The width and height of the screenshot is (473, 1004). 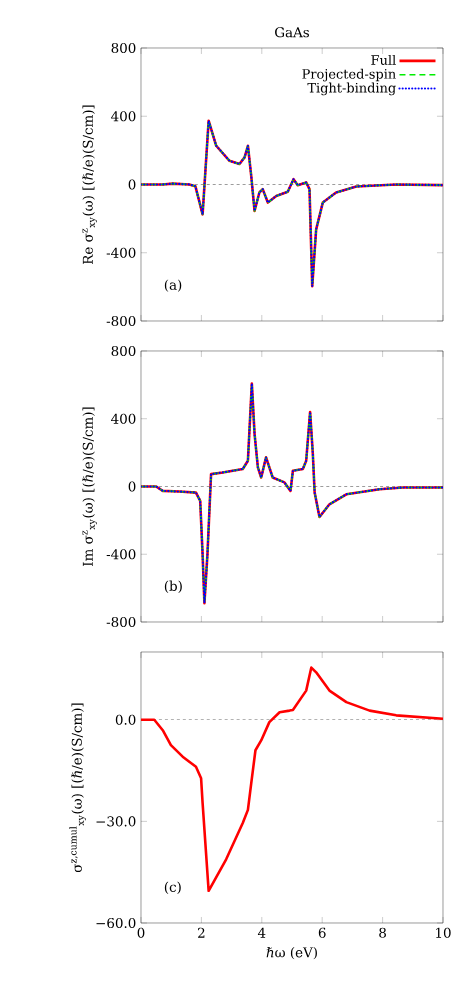 I want to click on chart-title: GaAs, so click(x=292, y=32).